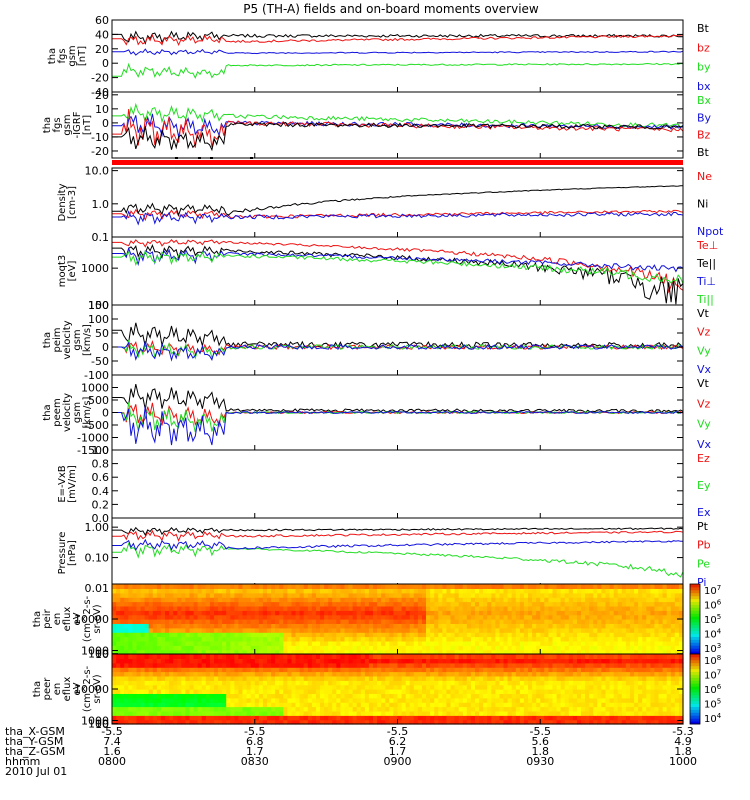 This screenshot has width=750, height=800. What do you see at coordinates (102, 34) in the screenshot?
I see `y-tick-label: 40` at bounding box center [102, 34].